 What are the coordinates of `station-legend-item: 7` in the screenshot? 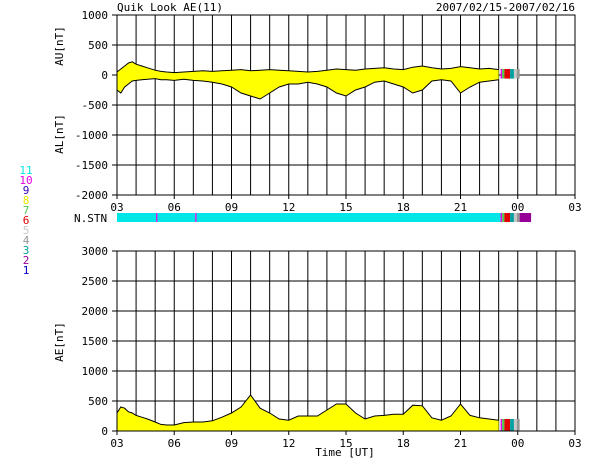 It's located at (26, 210).